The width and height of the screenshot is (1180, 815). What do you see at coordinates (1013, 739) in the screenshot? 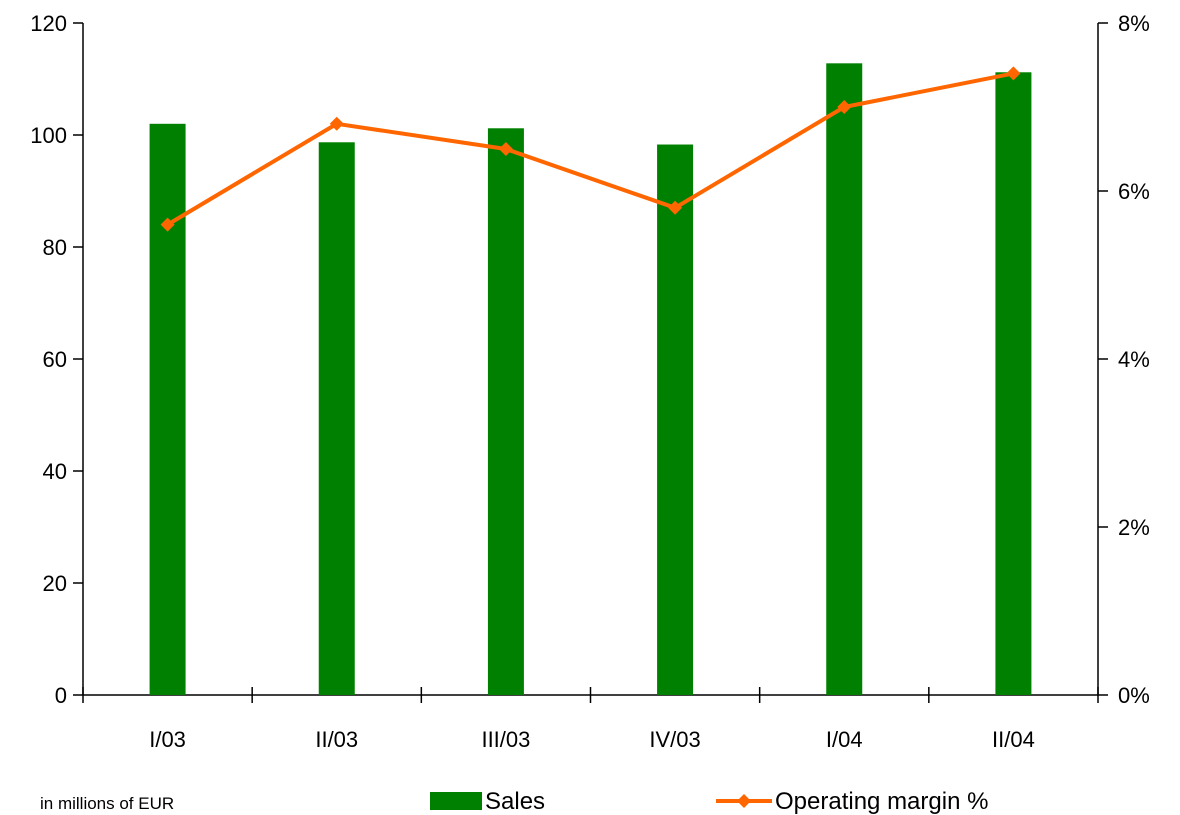
I see `x-axis-tick-label: II/04` at bounding box center [1013, 739].